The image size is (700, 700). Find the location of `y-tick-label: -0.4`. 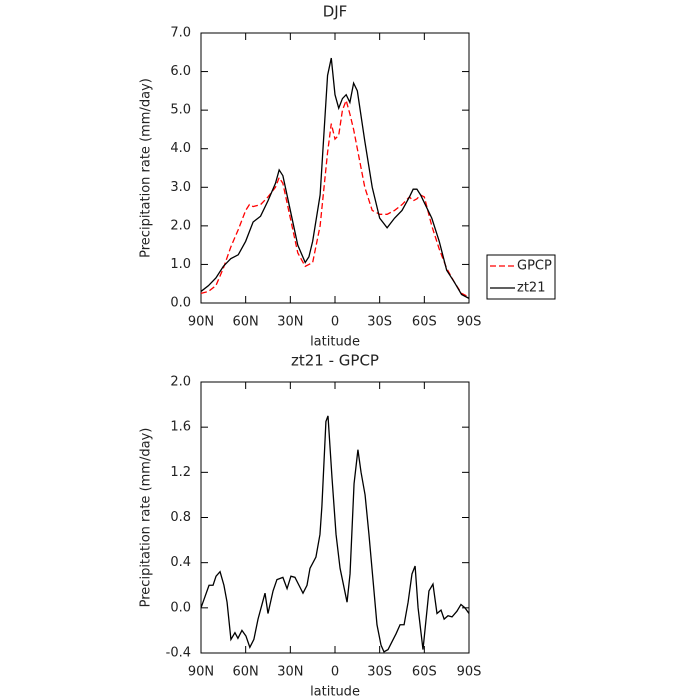

y-tick-label: -0.4 is located at coordinates (178, 653).